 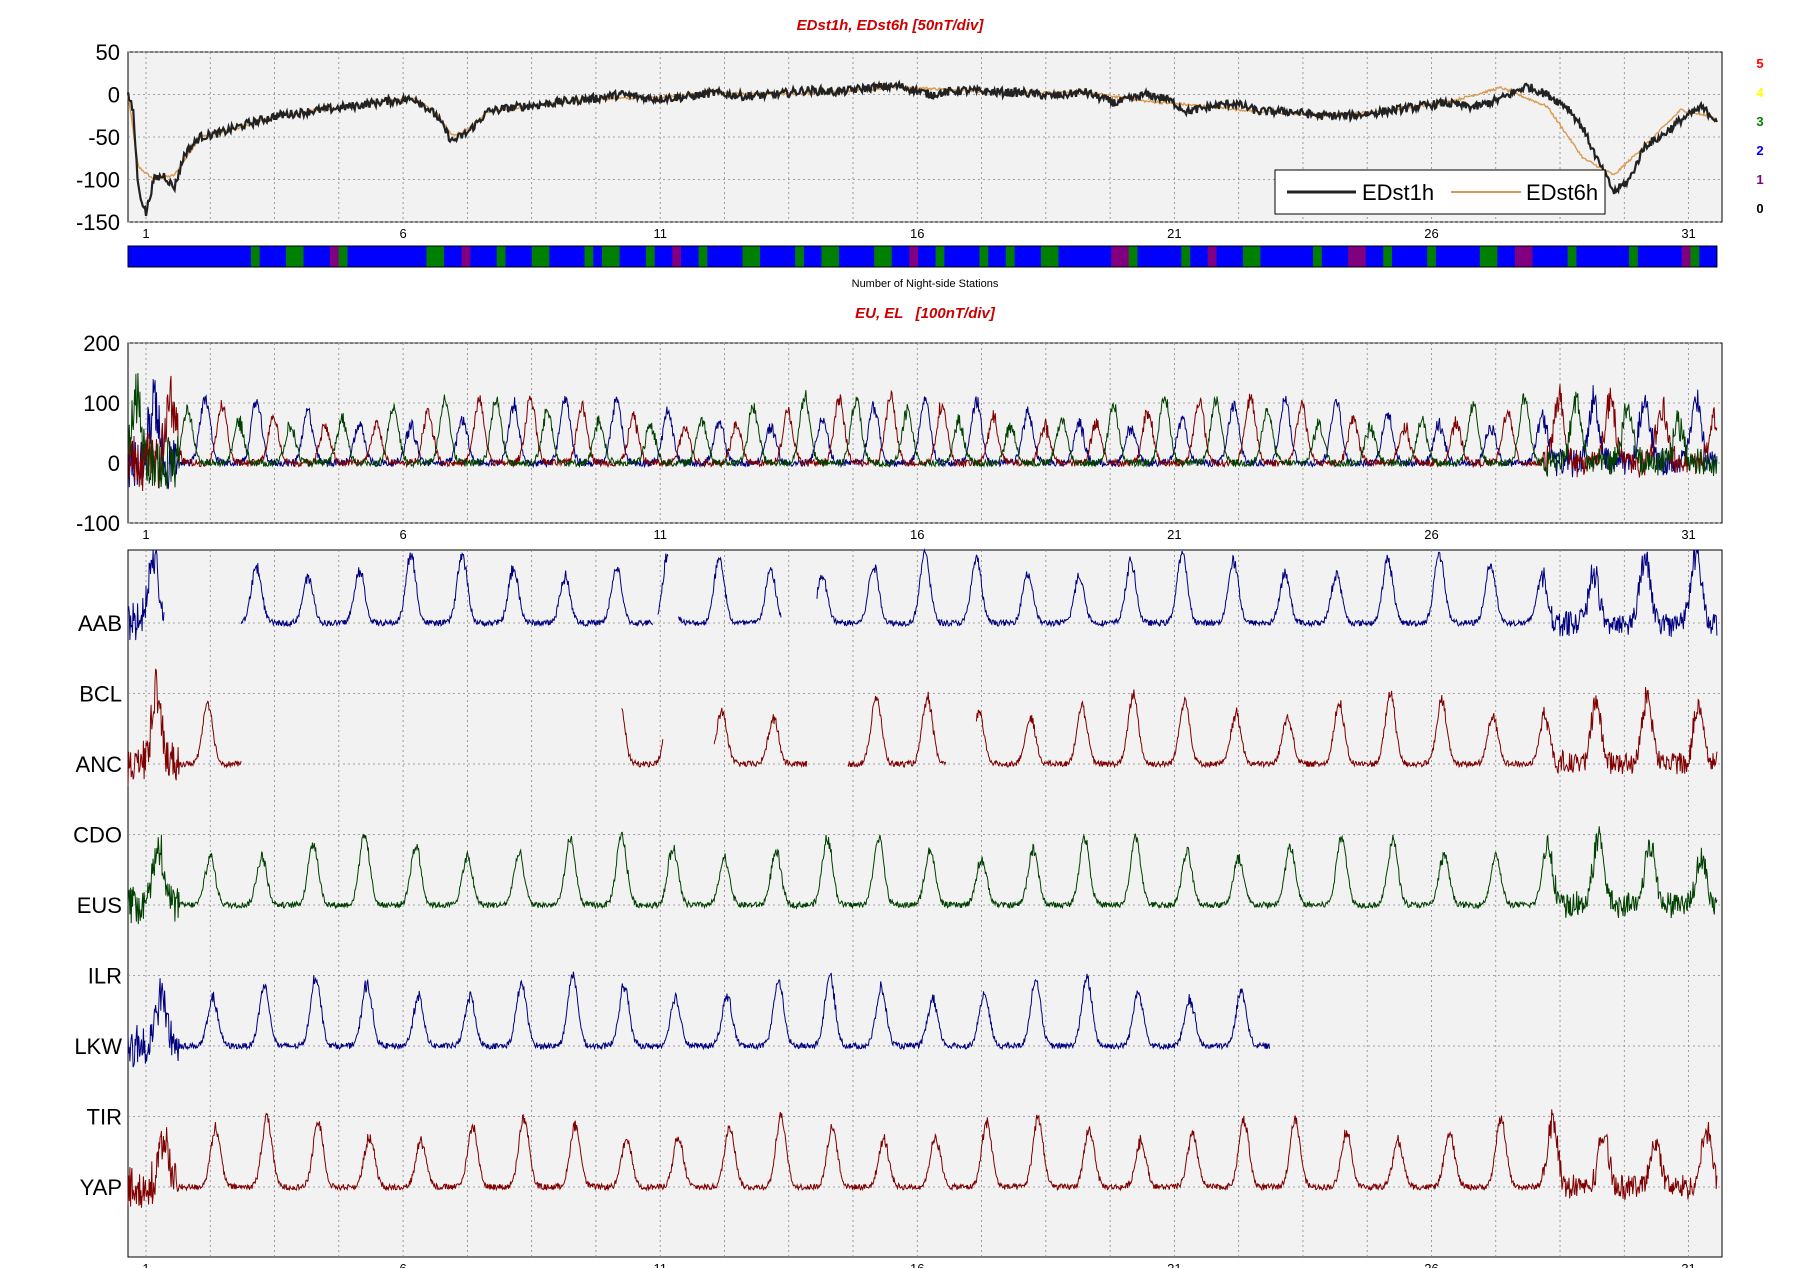 I want to click on panel1-xtick-6: 6, so click(x=402, y=233).